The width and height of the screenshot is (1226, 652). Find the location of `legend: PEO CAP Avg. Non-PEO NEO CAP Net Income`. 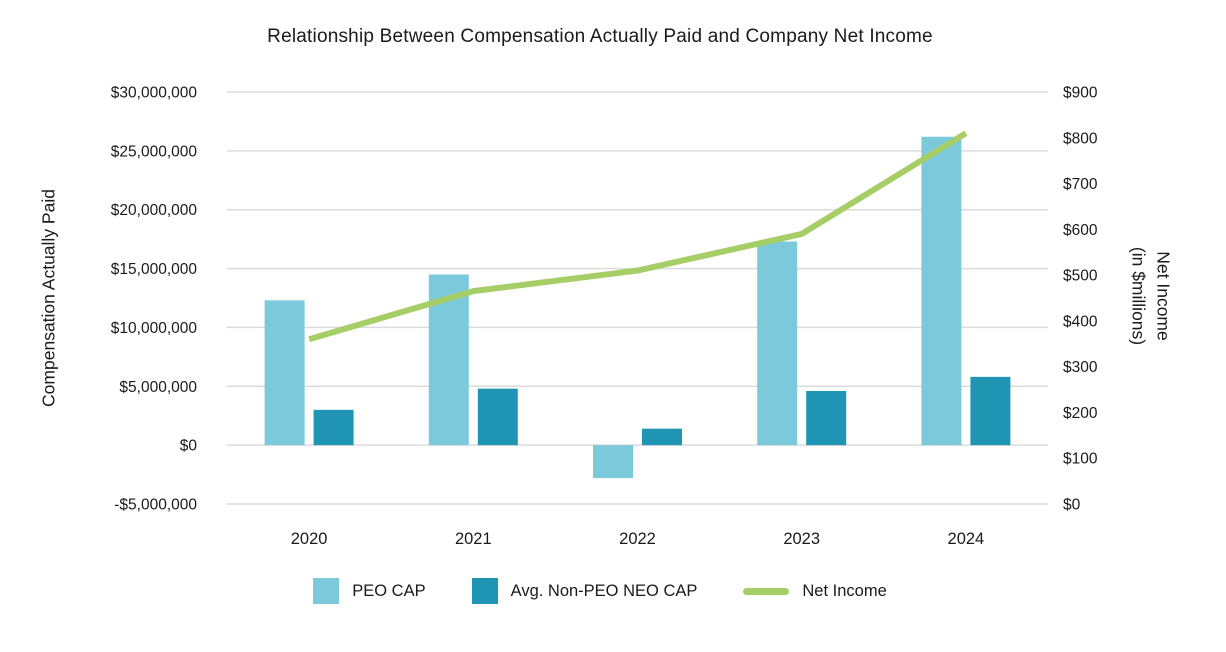

legend: PEO CAP Avg. Non-PEO NEO CAP Net Income is located at coordinates (600, 591).